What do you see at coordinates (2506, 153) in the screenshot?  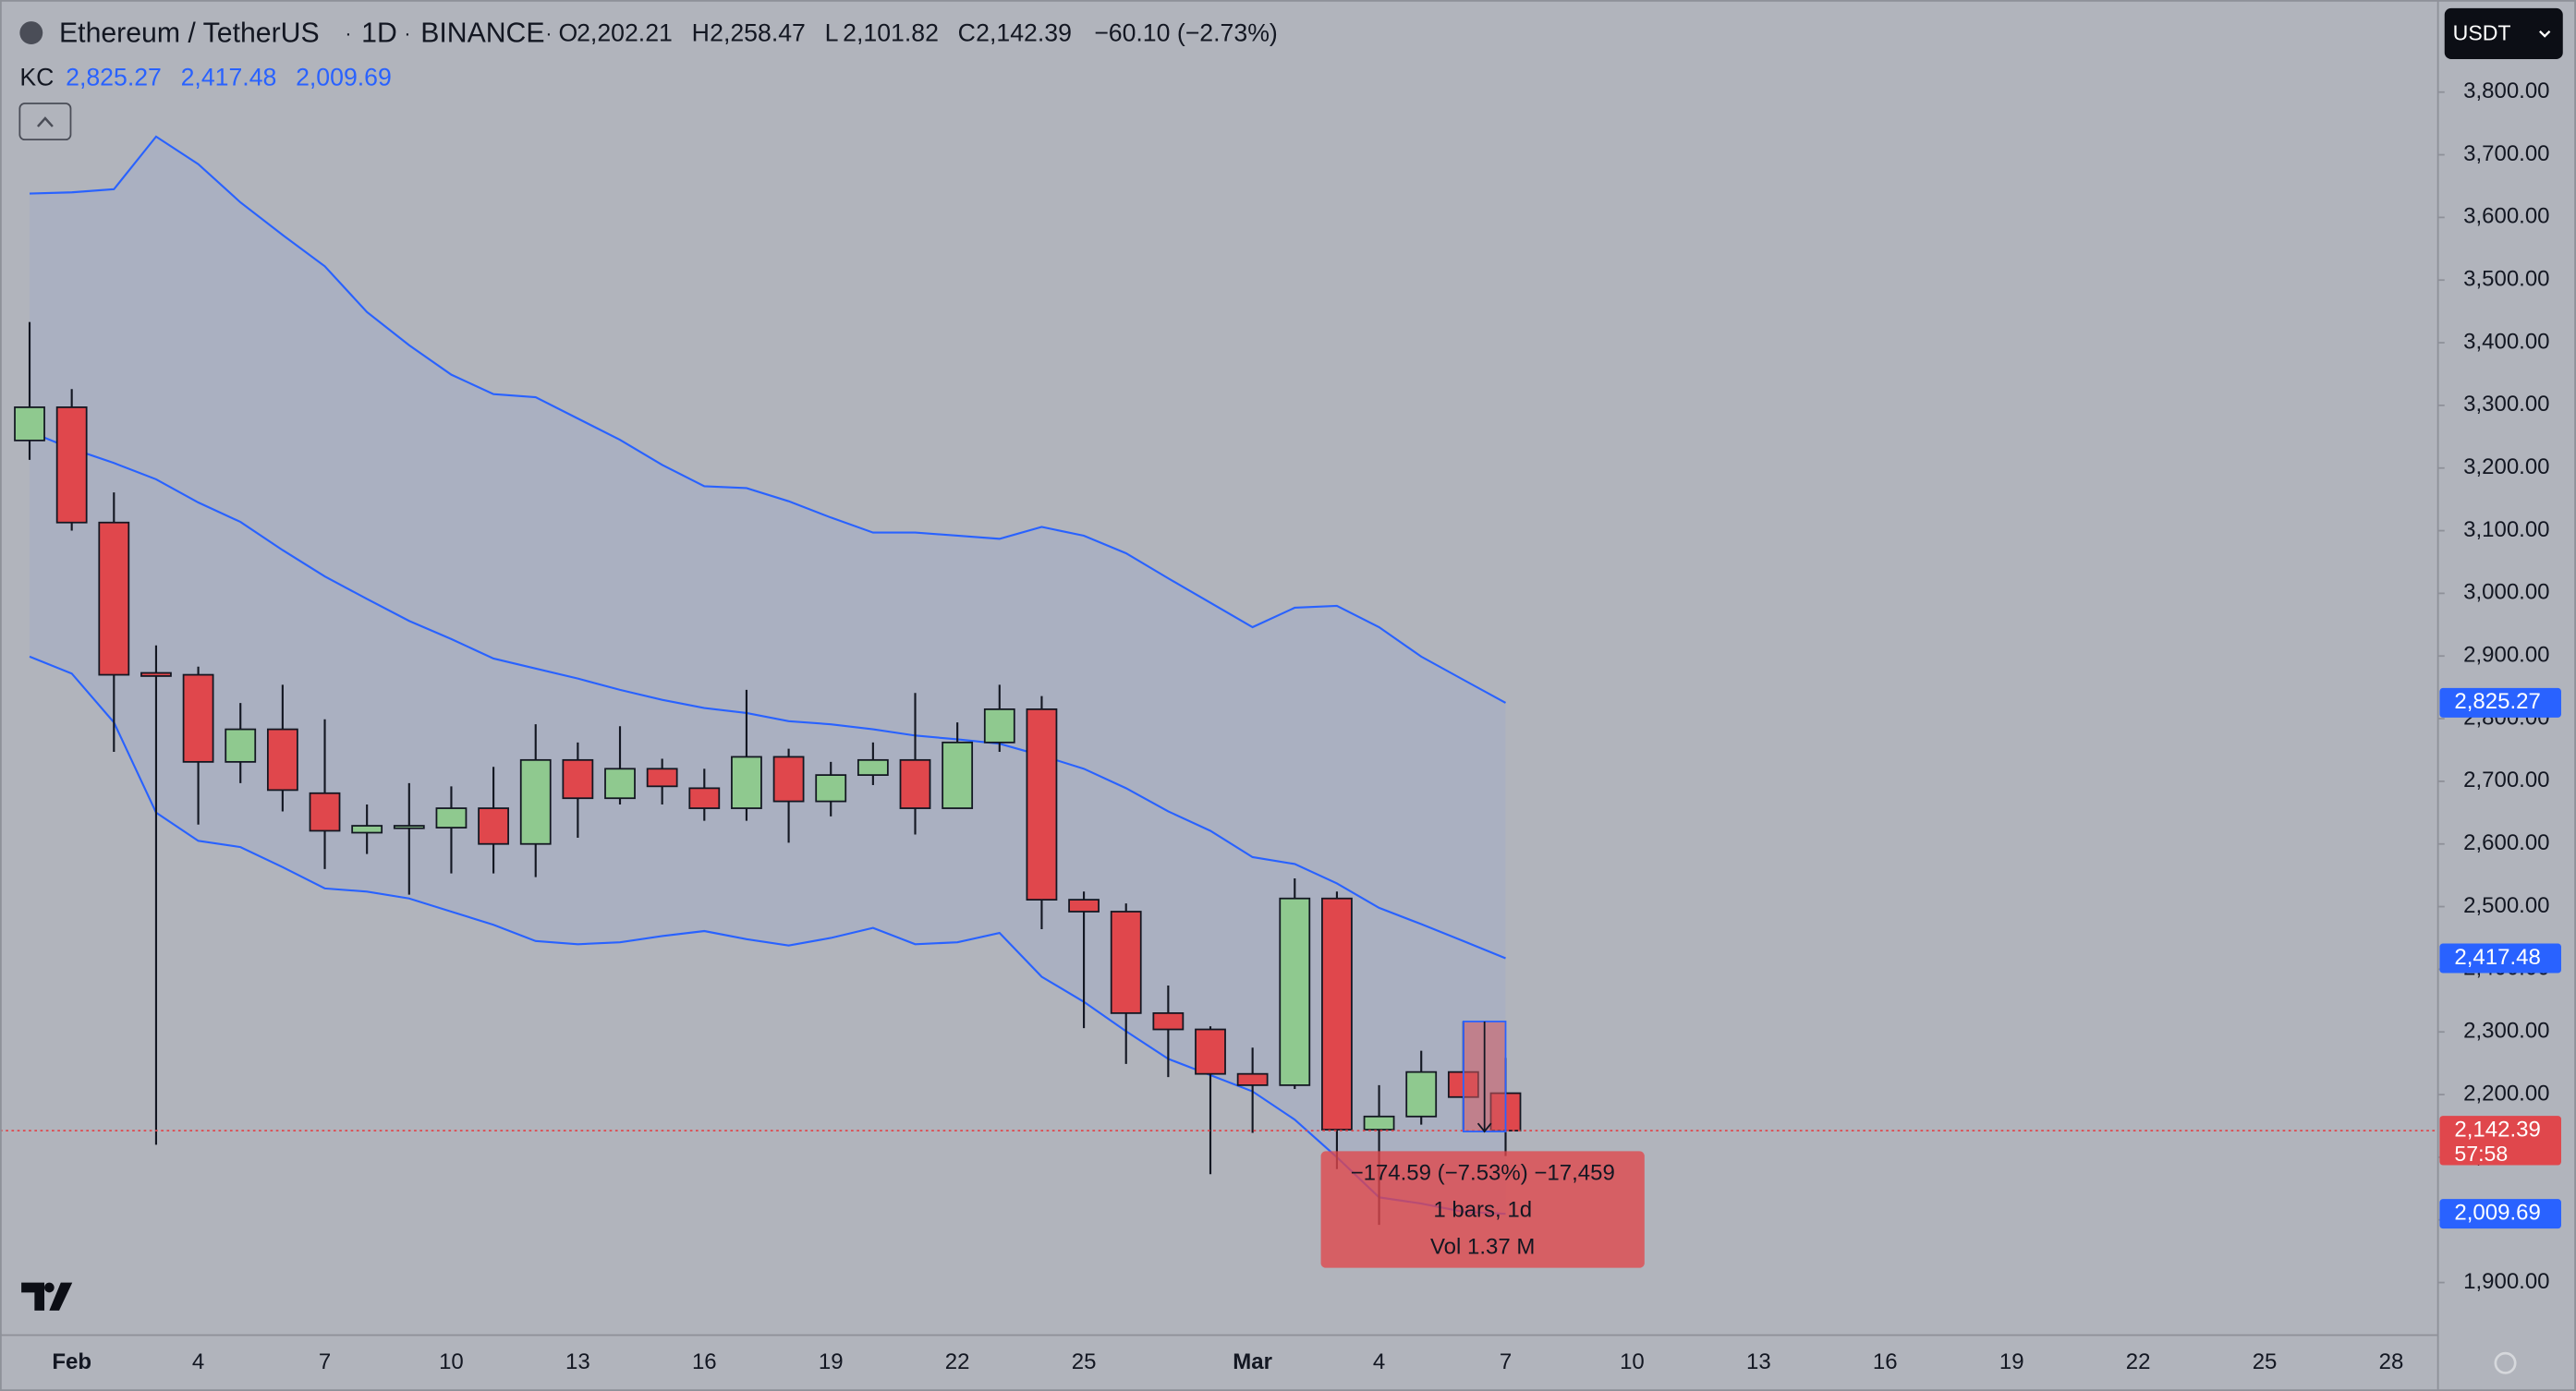 I see `y-tick-label: 3,700.00` at bounding box center [2506, 153].